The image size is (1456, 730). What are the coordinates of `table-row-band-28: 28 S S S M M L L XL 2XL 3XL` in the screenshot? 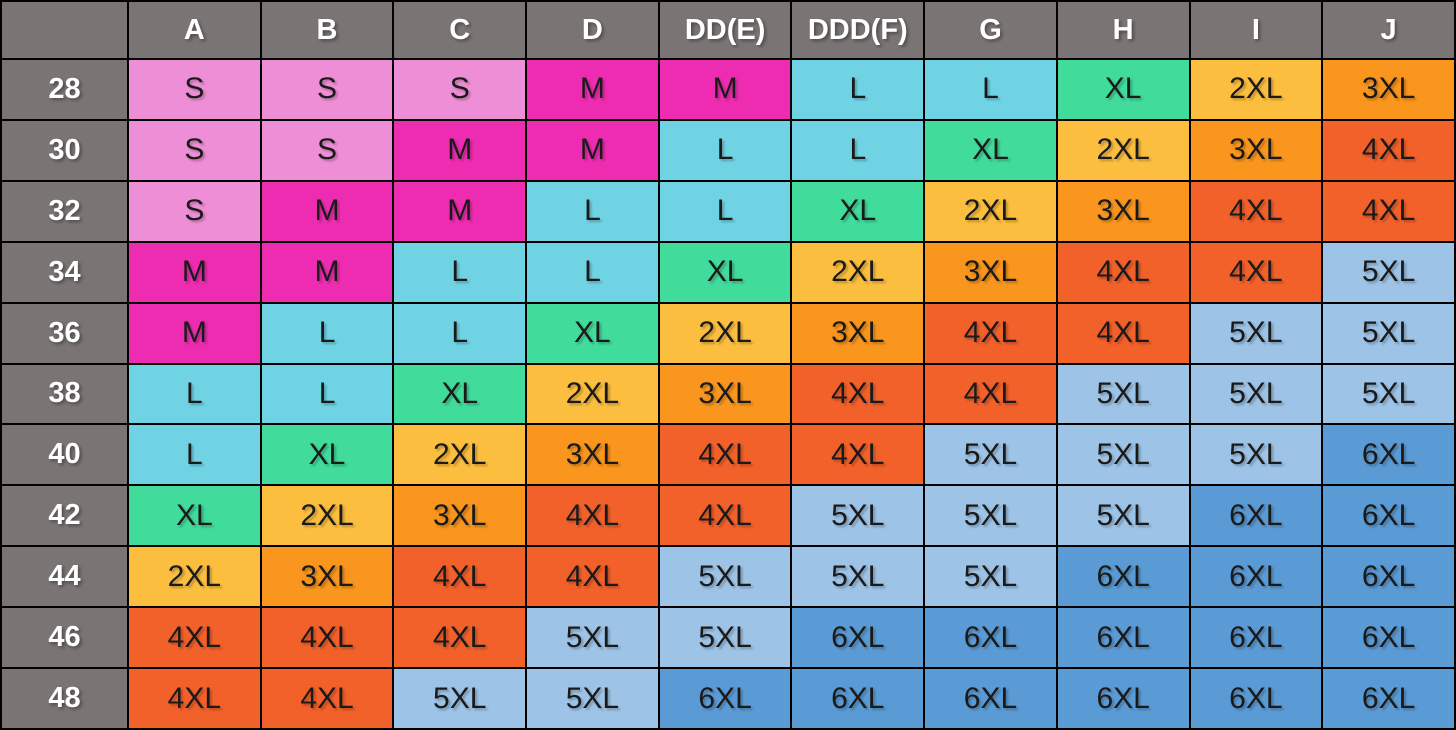 It's located at (728, 89).